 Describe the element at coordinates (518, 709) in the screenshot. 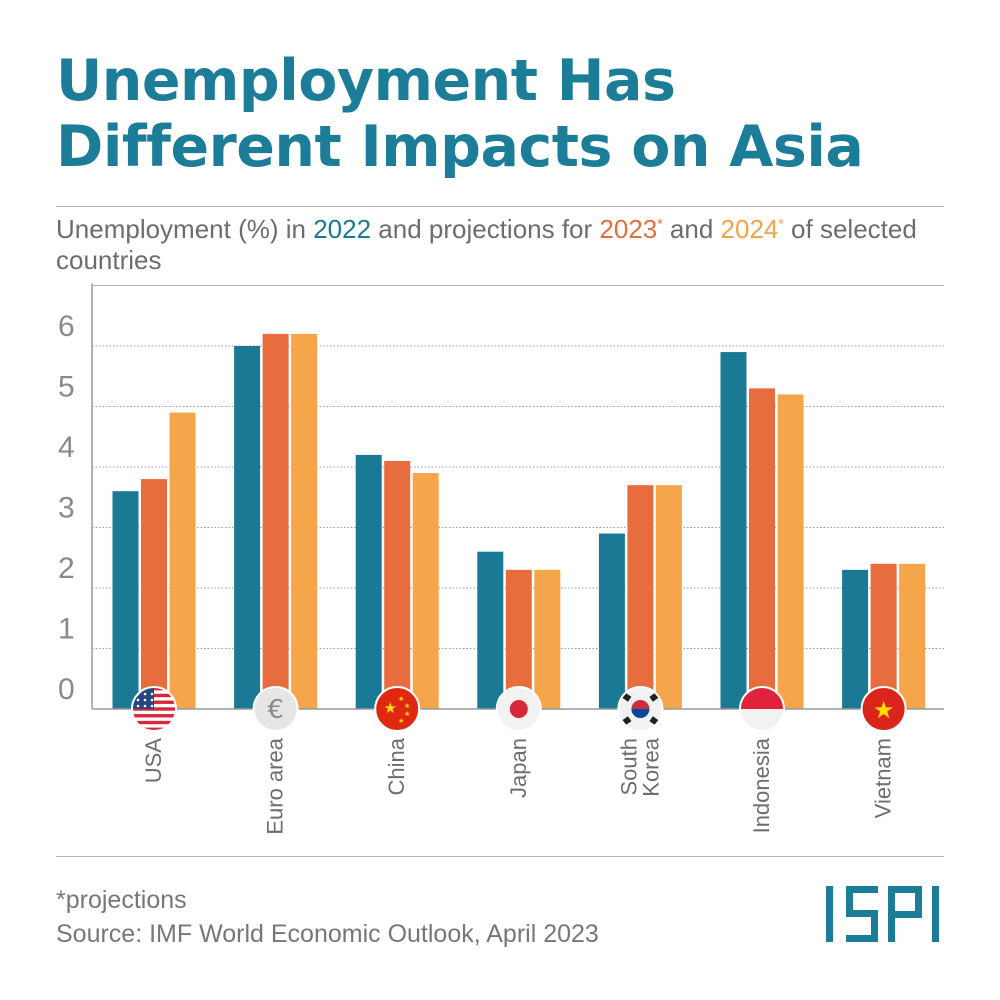

I see `japan-flag-icon` at that location.